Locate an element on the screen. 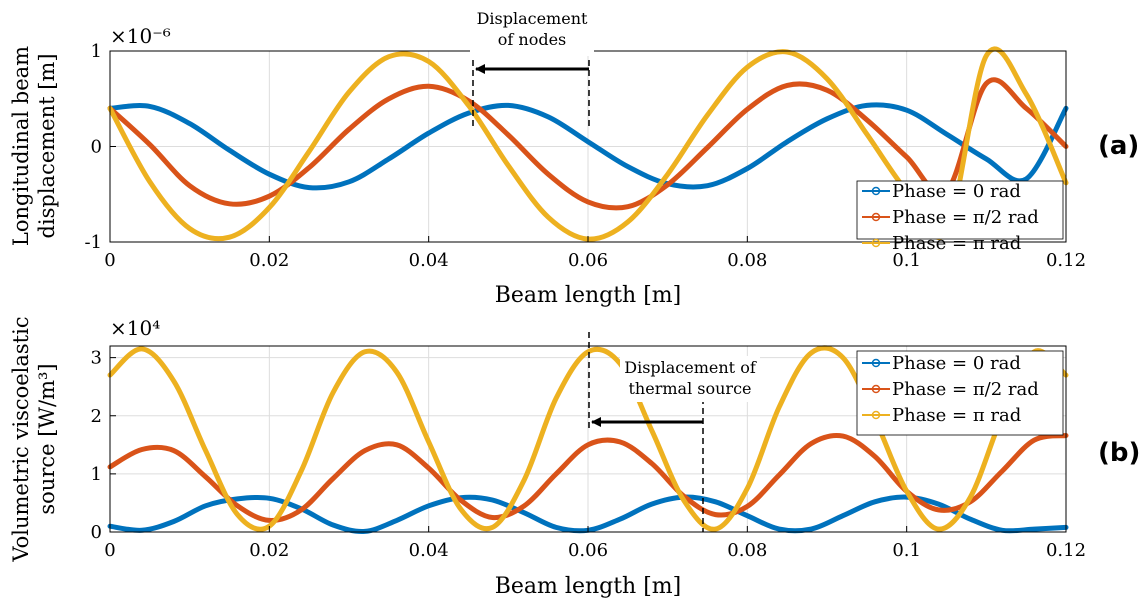 The height and width of the screenshot is (607, 1145). annotation-text-line: of nodes is located at coordinates (532, 39).